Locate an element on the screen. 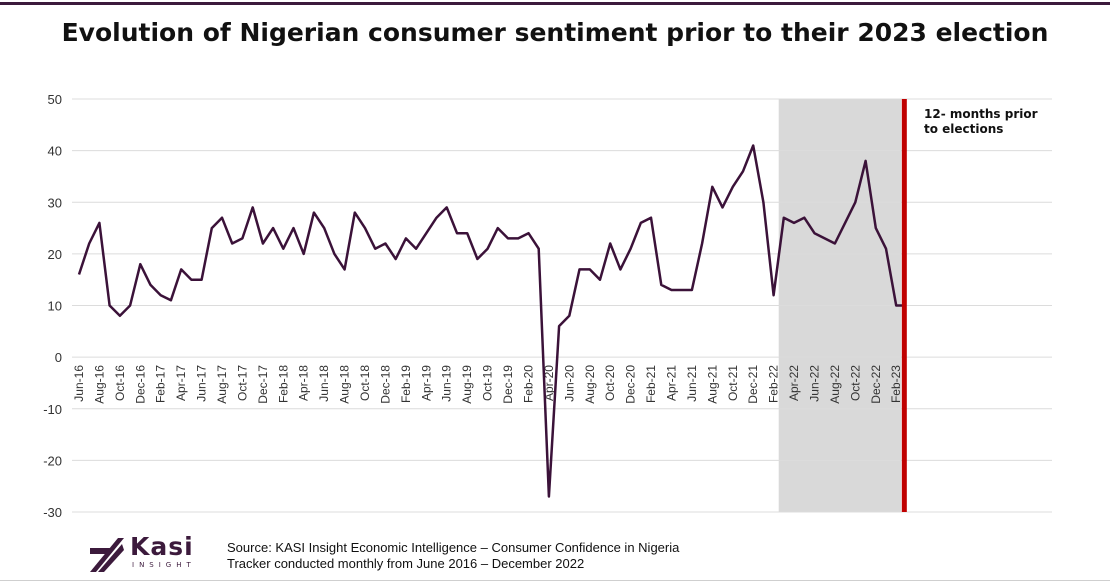  y-tick-label: 50 is located at coordinates (55, 99).